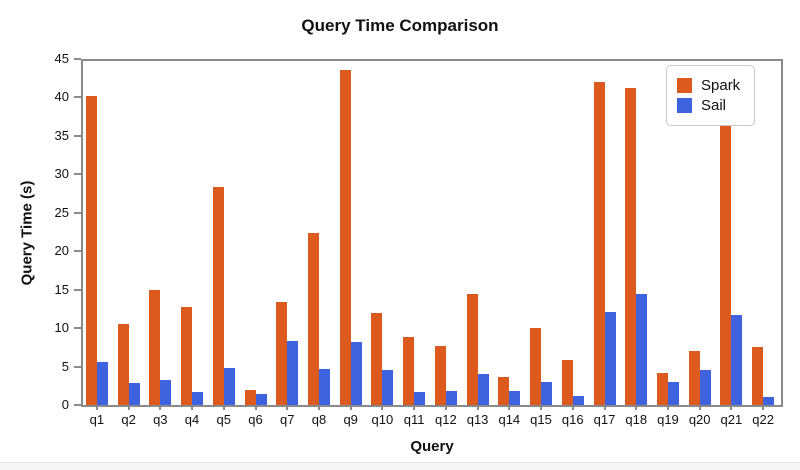  I want to click on bar-sail-q21, so click(736, 360).